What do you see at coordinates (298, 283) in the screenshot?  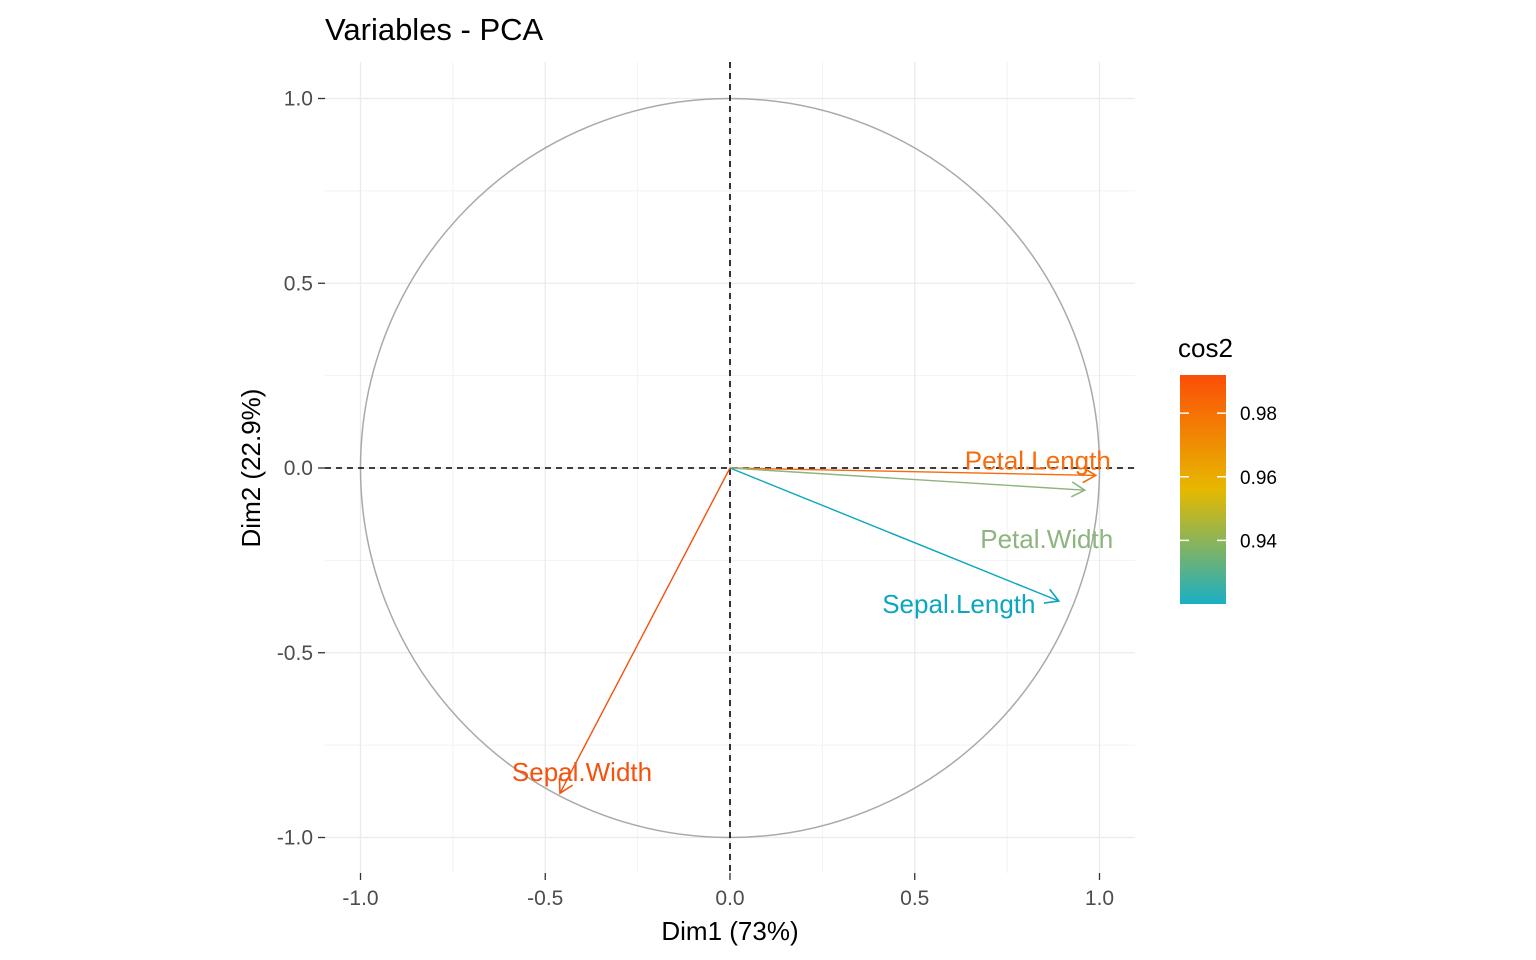 I see `y-tick-label: 0.5` at bounding box center [298, 283].